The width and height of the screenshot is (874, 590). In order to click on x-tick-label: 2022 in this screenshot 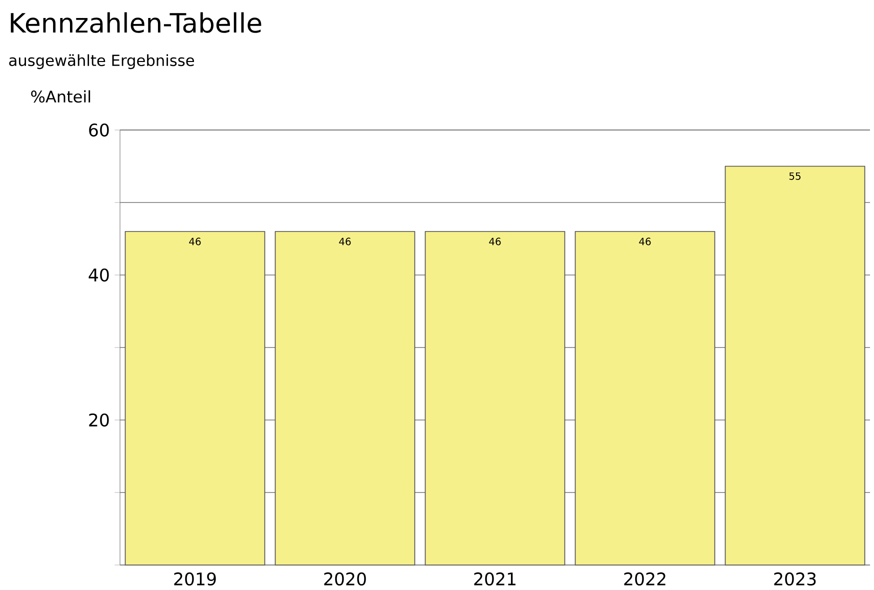, I will do `click(645, 579)`.